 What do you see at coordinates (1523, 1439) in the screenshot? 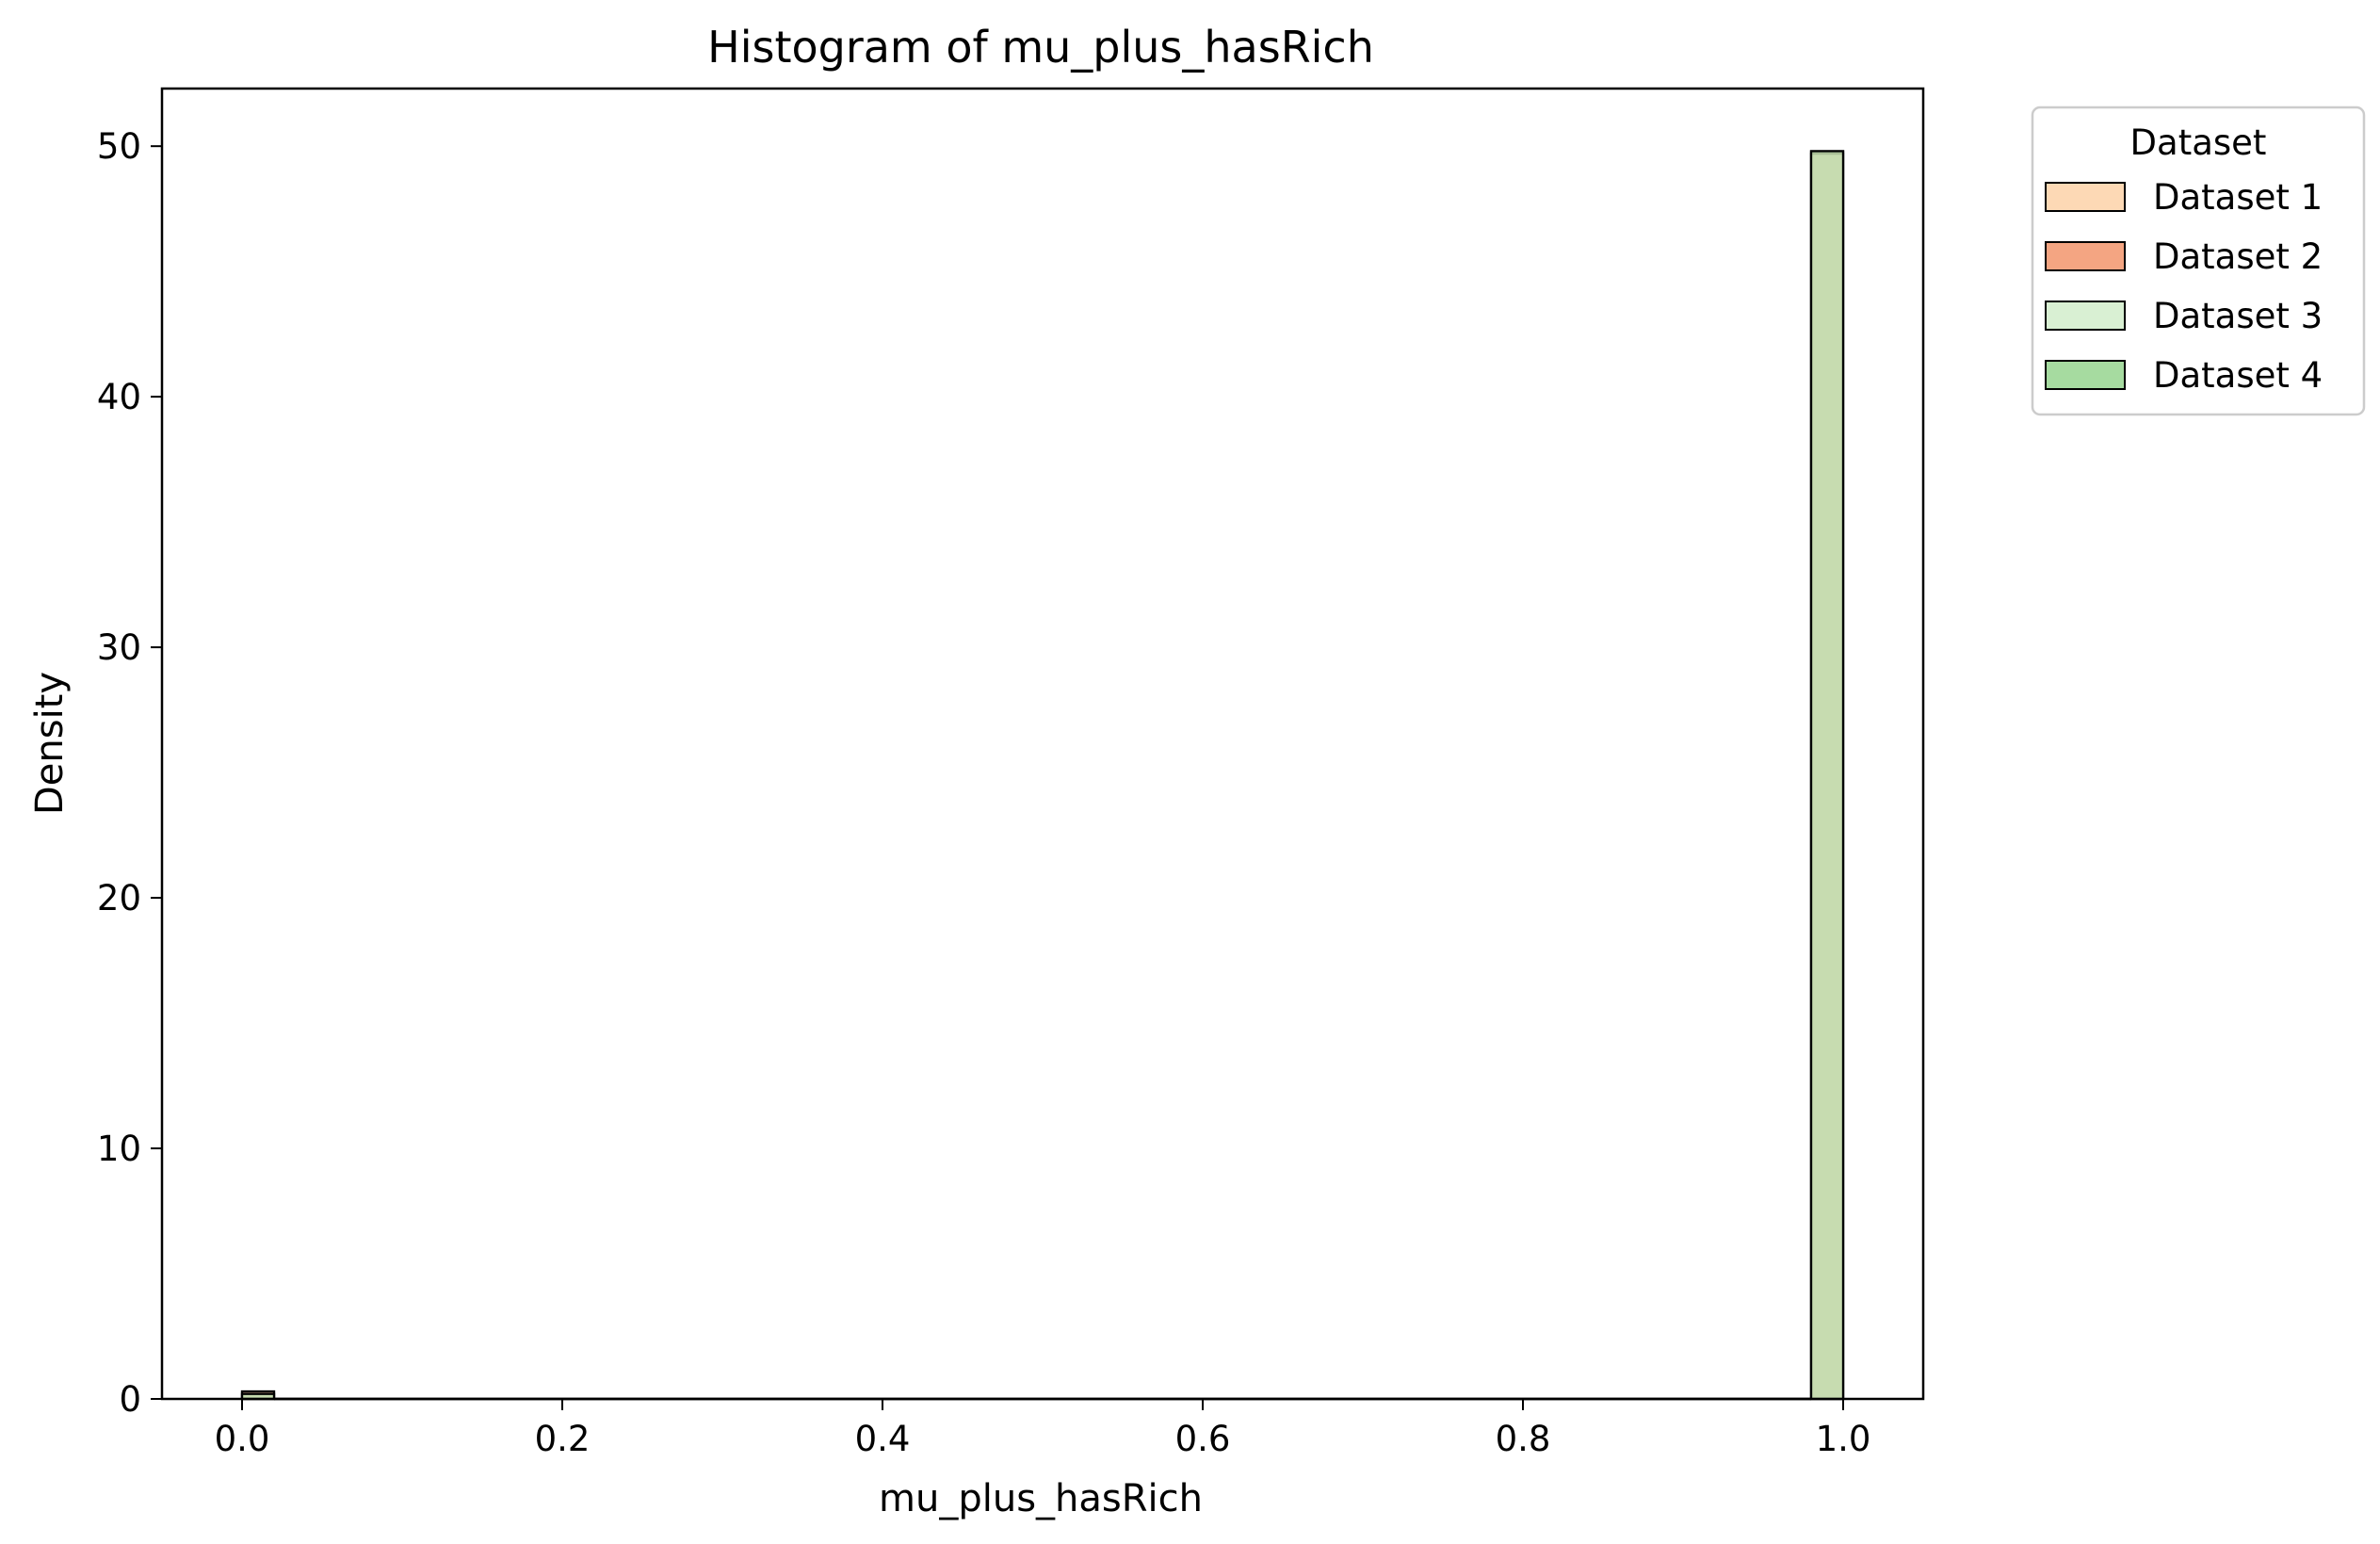
I see `x-tick-label: 0.8` at bounding box center [1523, 1439].